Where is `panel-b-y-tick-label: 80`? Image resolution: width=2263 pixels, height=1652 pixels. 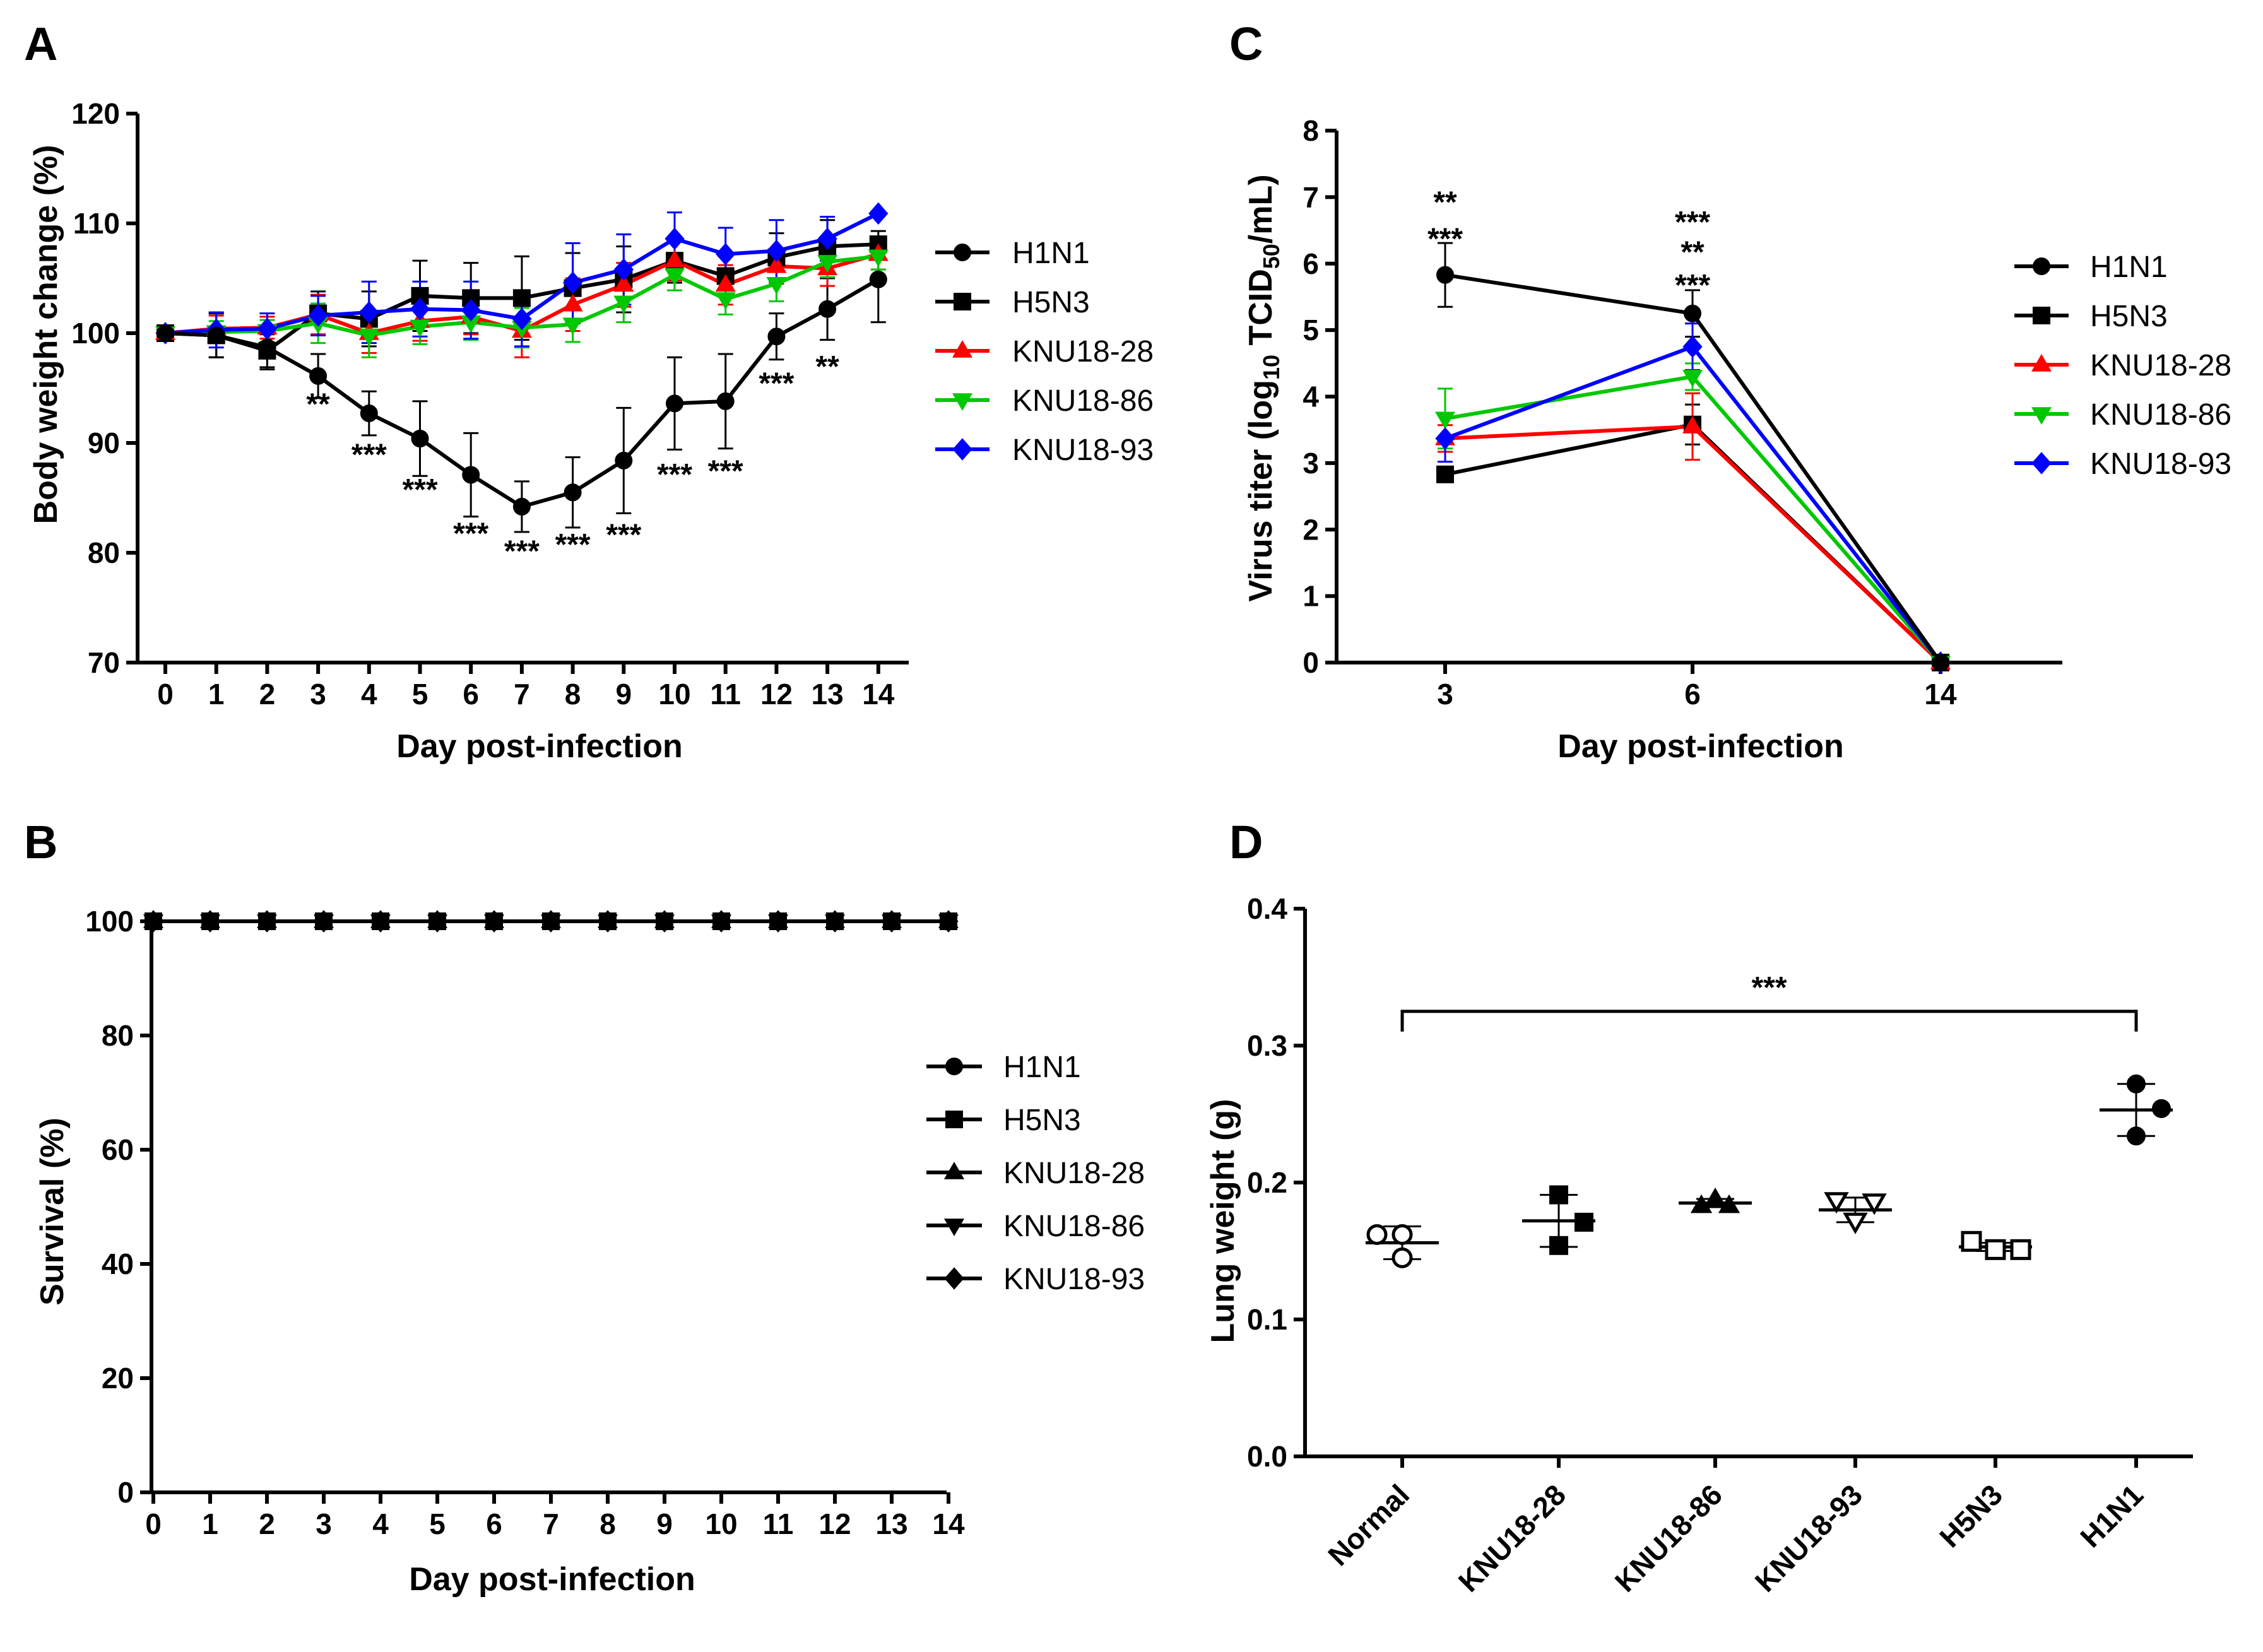 panel-b-y-tick-label: 80 is located at coordinates (118, 1035).